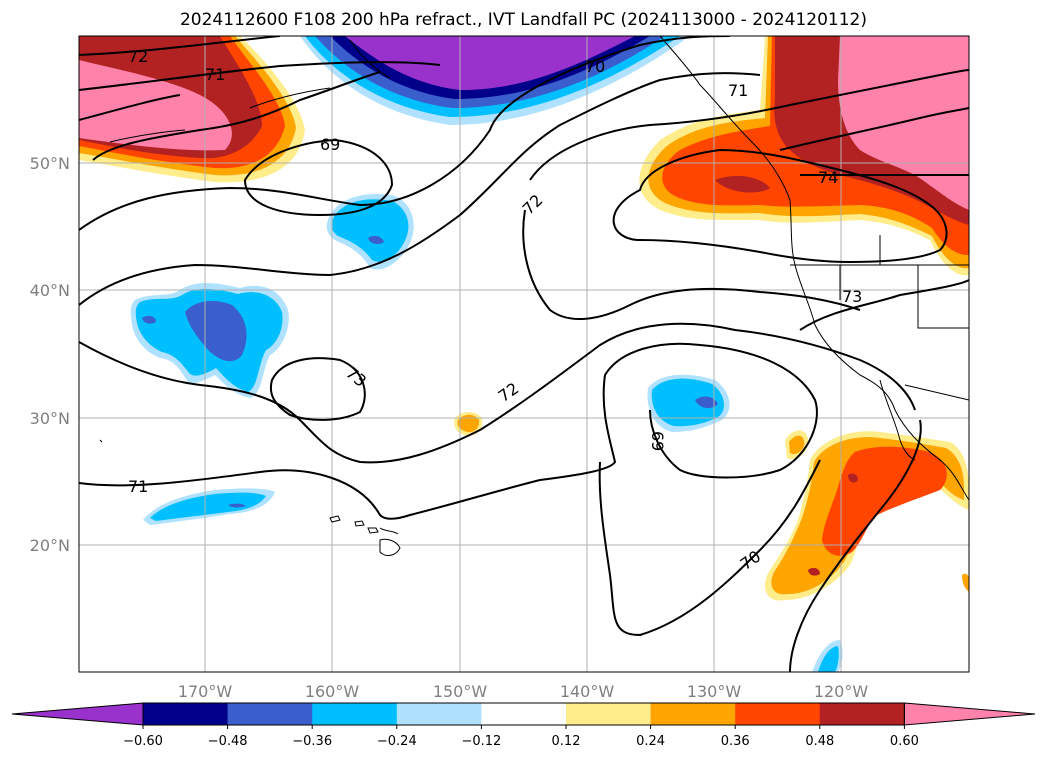 This screenshot has width=1047, height=765. Describe the element at coordinates (650, 741) in the screenshot. I see `colorbar-tick-label: 0.24` at that location.